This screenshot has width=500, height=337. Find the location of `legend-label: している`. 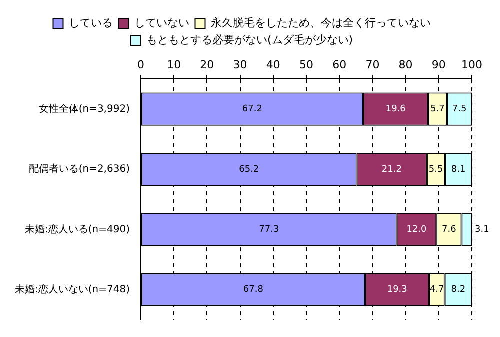

legend-label: している is located at coordinates (90, 23).